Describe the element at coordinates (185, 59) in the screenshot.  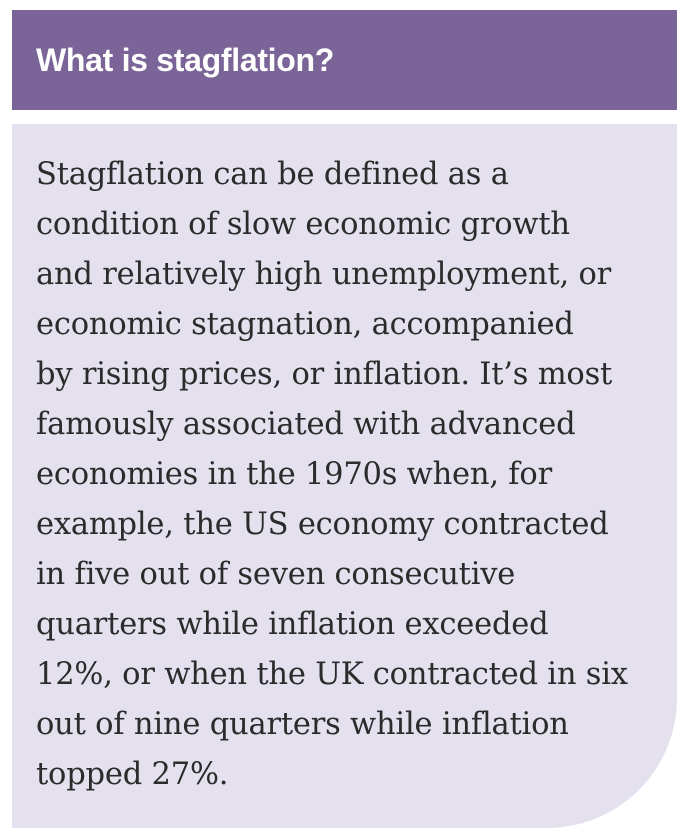
I see `info-box-title: What is stagflation?` at that location.